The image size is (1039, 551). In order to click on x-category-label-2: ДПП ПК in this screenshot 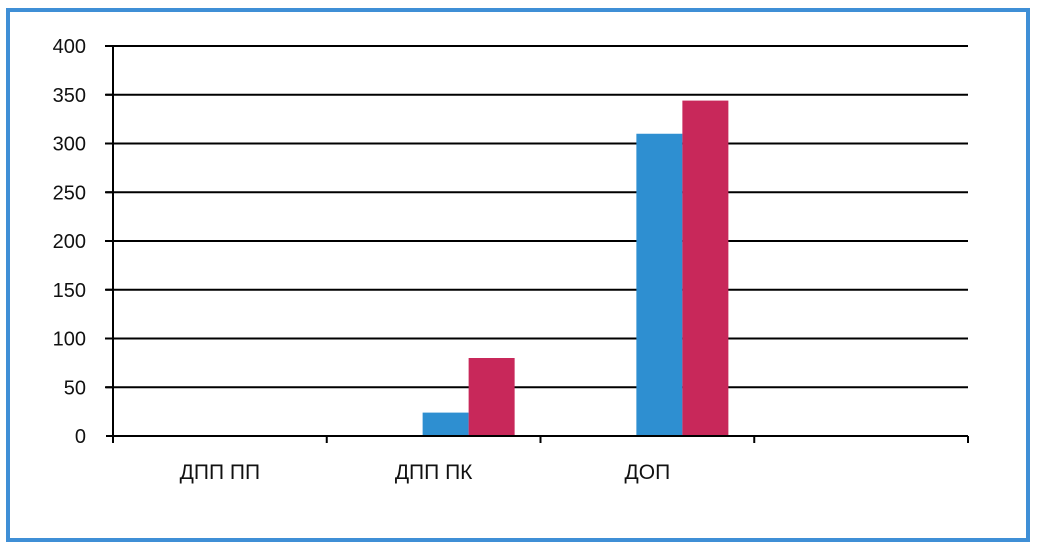, I will do `click(434, 472)`.